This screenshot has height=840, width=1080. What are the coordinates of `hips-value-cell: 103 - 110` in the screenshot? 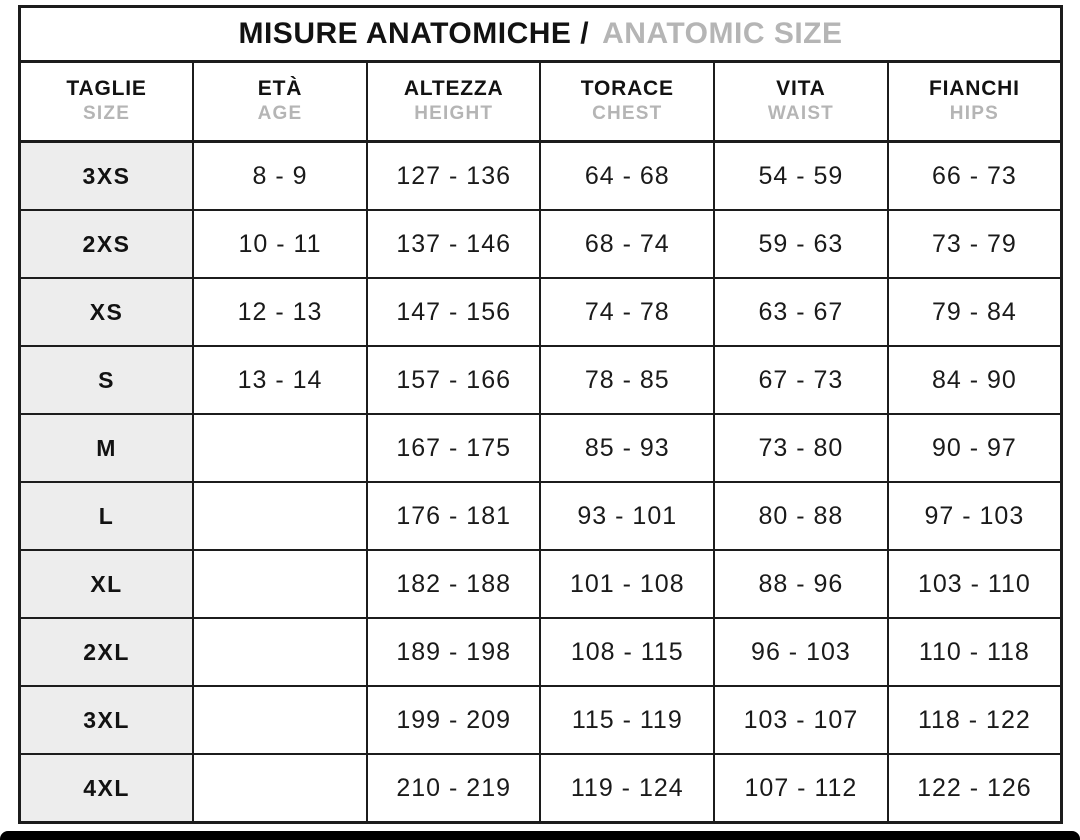 It's located at (974, 584).